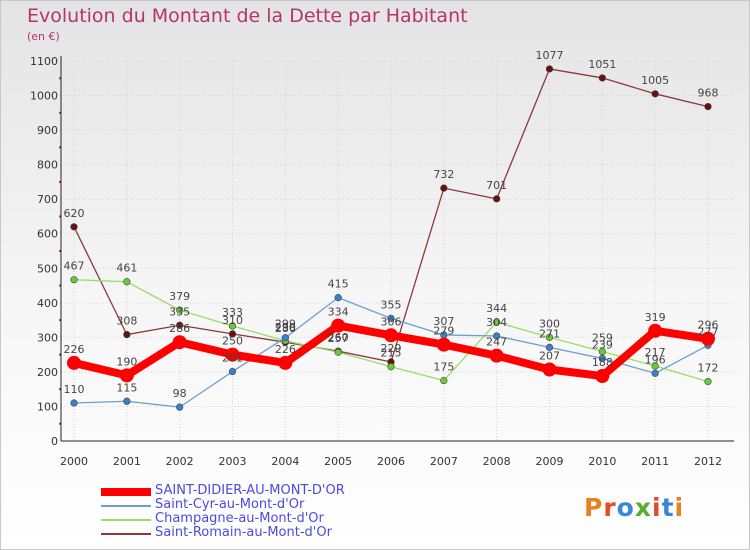 The image size is (750, 550). Describe the element at coordinates (44, 96) in the screenshot. I see `y-tick-label: 1000` at that location.